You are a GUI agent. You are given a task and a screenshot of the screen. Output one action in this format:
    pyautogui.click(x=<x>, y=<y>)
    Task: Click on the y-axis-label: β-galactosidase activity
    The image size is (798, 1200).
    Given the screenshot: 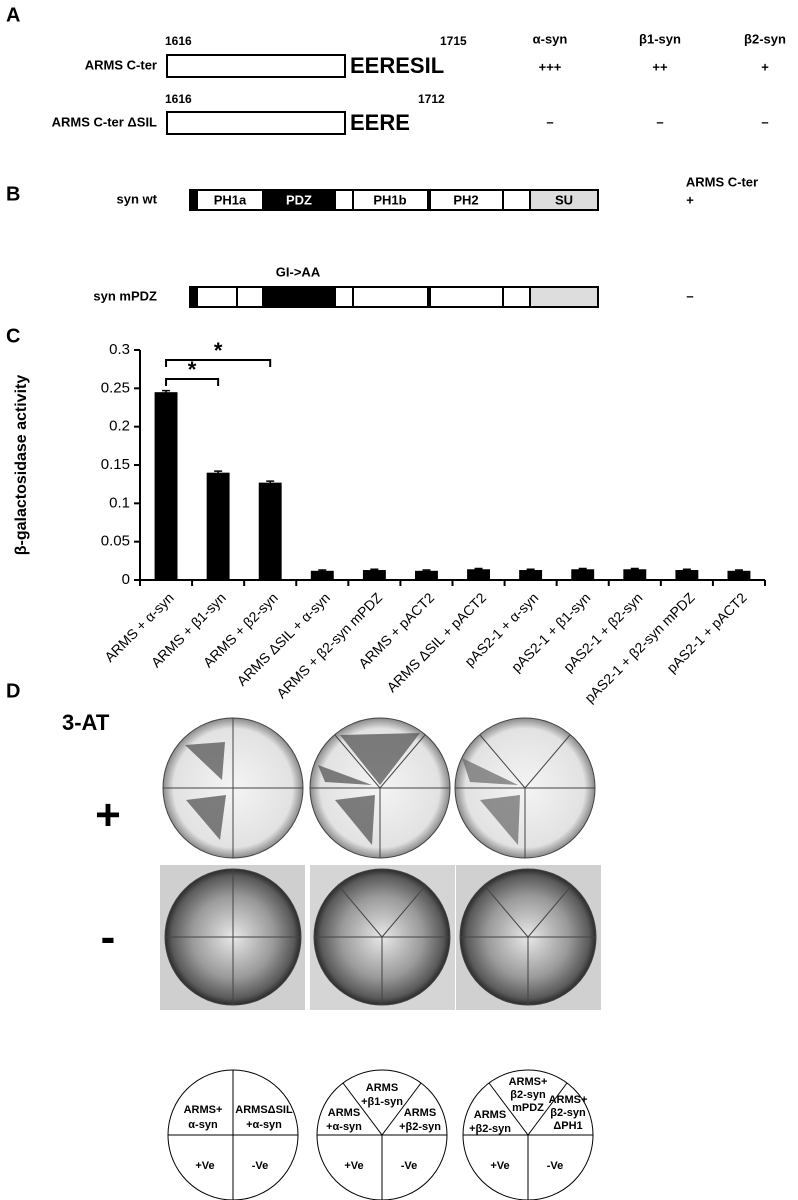 What is the action you would take?
    pyautogui.click(x=21, y=465)
    